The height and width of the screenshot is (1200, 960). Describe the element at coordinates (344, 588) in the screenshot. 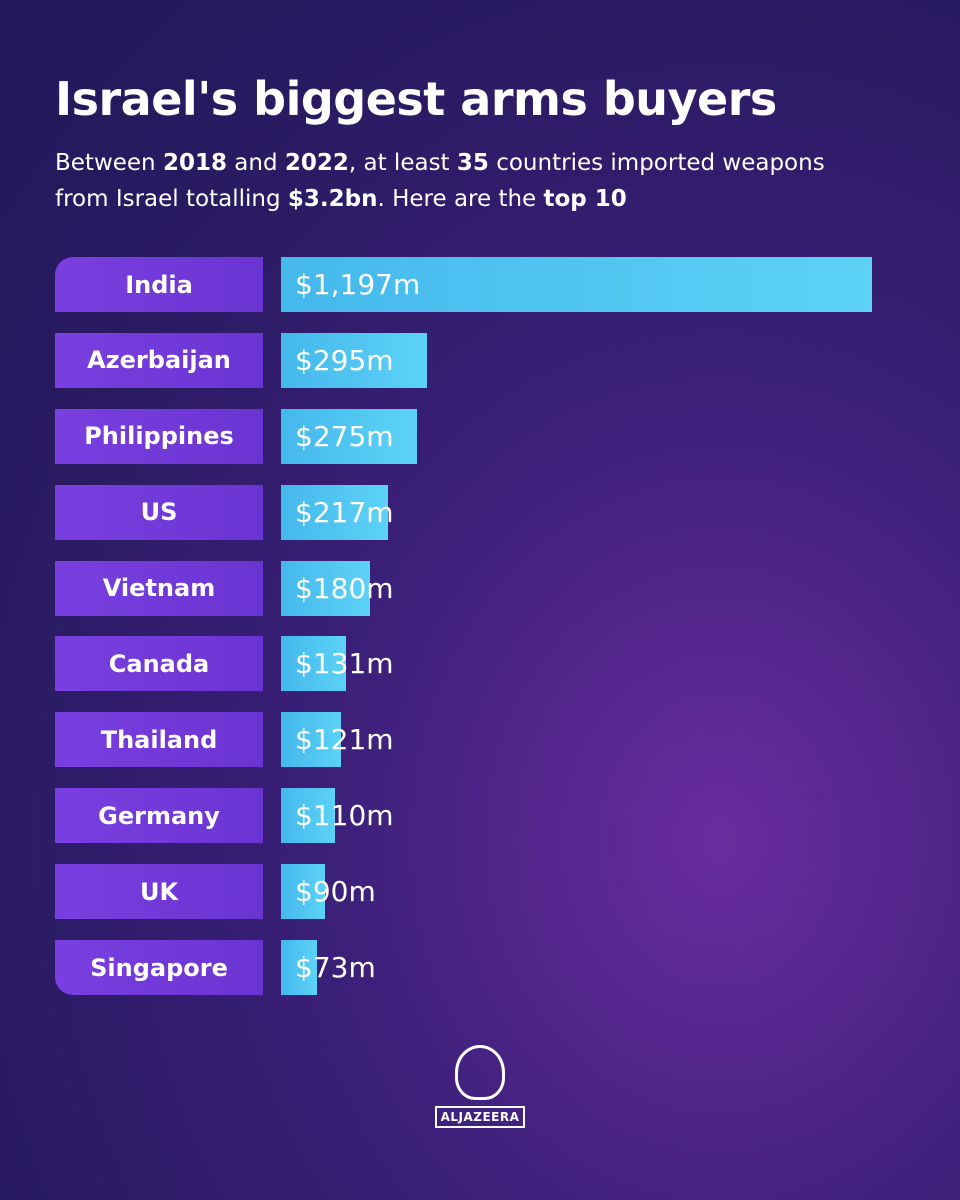

I see `value-label: $180m` at that location.